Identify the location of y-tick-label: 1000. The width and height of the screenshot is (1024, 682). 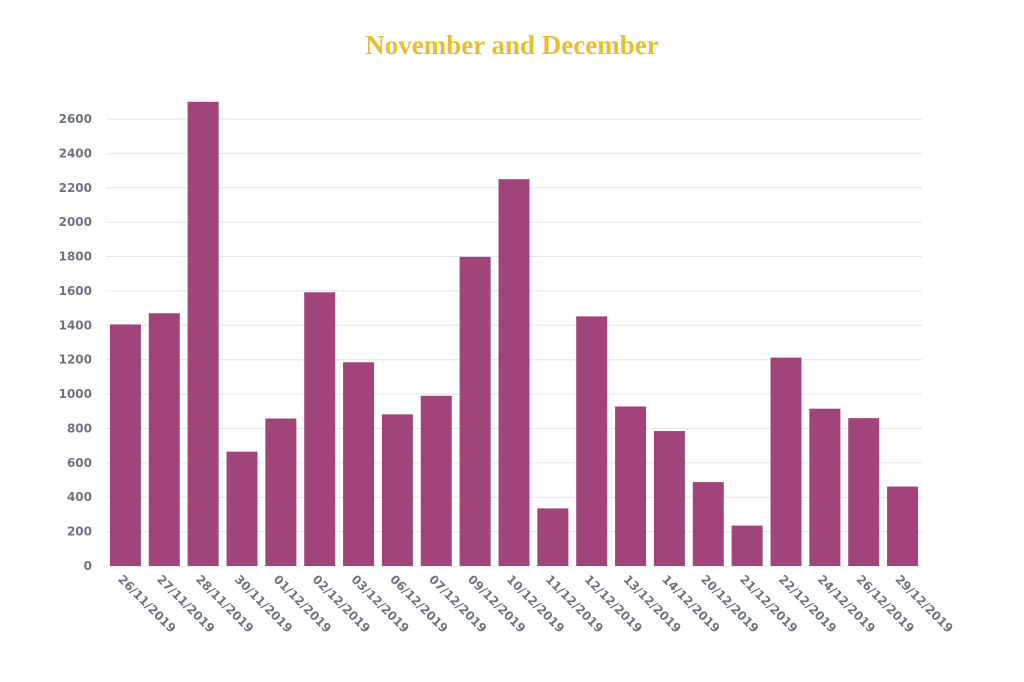
(75, 394).